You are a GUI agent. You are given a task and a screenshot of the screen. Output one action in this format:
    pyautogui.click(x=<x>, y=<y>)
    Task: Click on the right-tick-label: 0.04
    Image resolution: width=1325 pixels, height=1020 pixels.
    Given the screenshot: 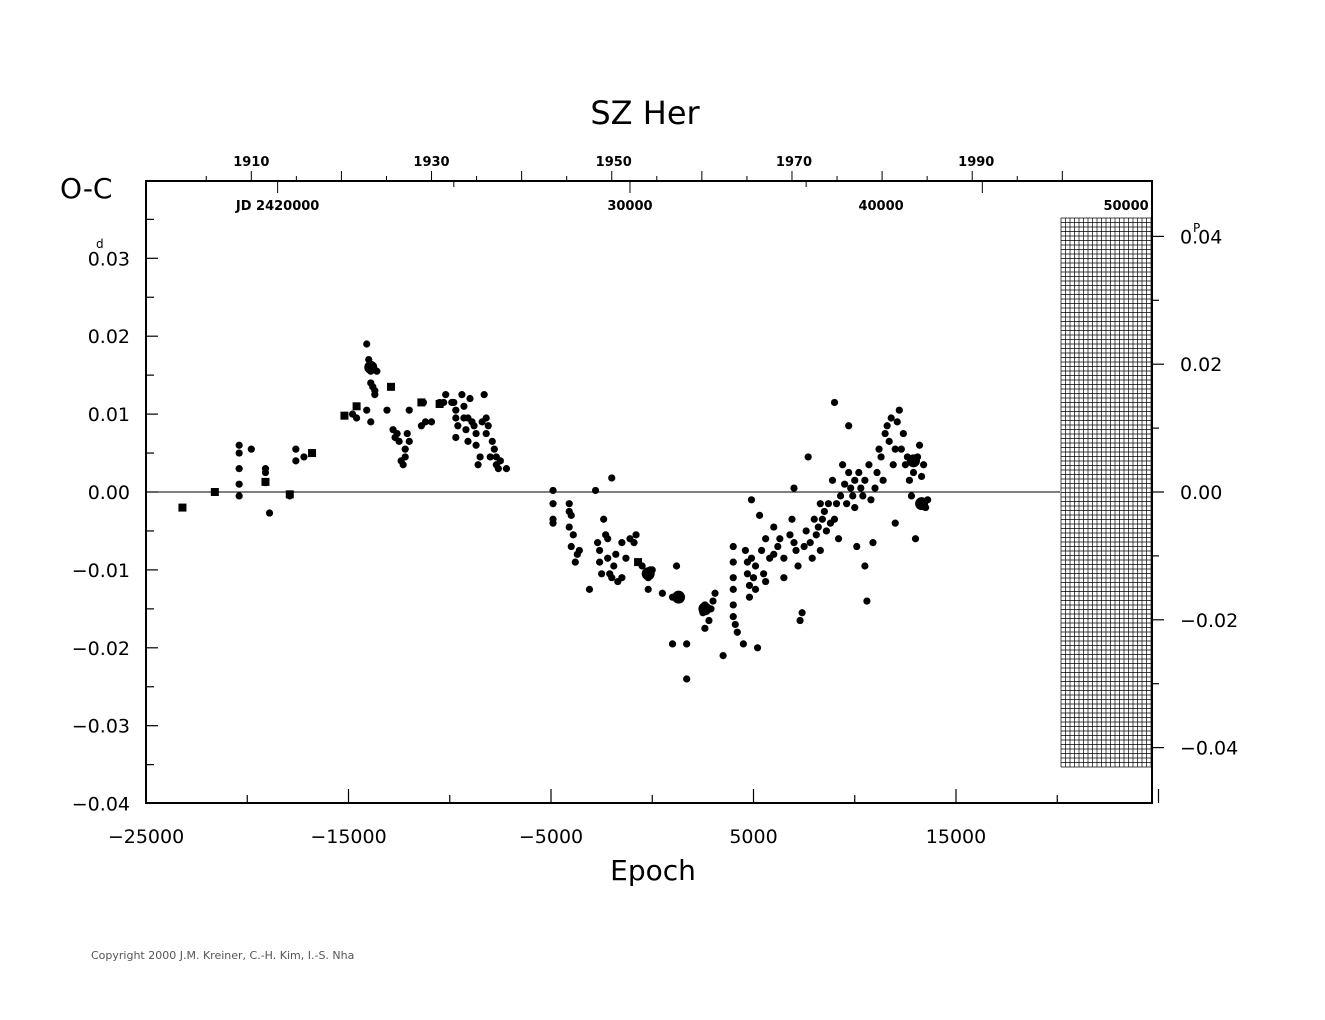 What is the action you would take?
    pyautogui.click(x=1201, y=237)
    